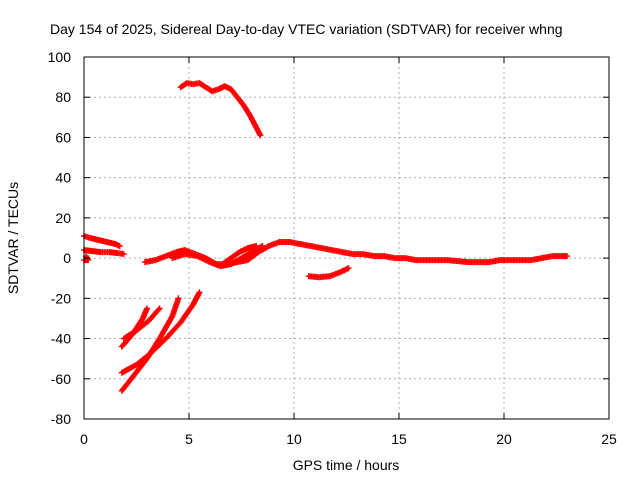 Image resolution: width=640 pixels, height=480 pixels. I want to click on x-tick-label: 0, so click(84, 439).